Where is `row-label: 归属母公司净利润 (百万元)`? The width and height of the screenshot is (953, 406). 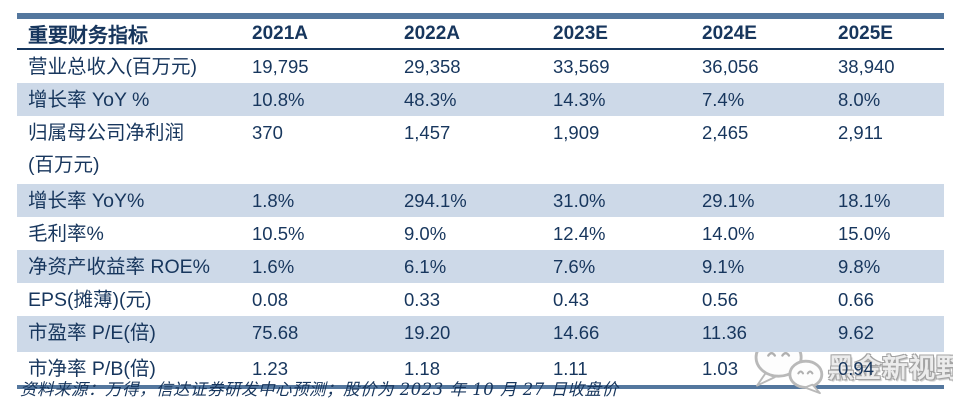 row-label: 归属母公司净利润 (百万元) is located at coordinates (106, 149).